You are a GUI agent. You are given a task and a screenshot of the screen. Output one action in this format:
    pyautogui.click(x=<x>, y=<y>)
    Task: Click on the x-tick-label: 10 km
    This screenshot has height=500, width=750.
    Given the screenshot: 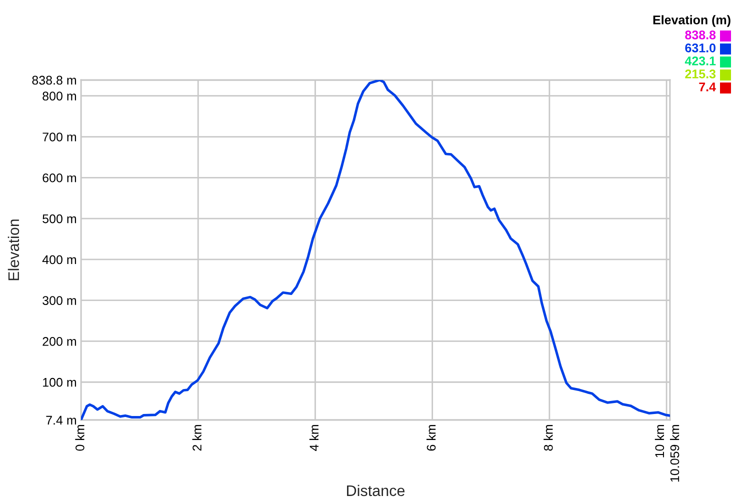 What is the action you would take?
    pyautogui.click(x=659, y=441)
    